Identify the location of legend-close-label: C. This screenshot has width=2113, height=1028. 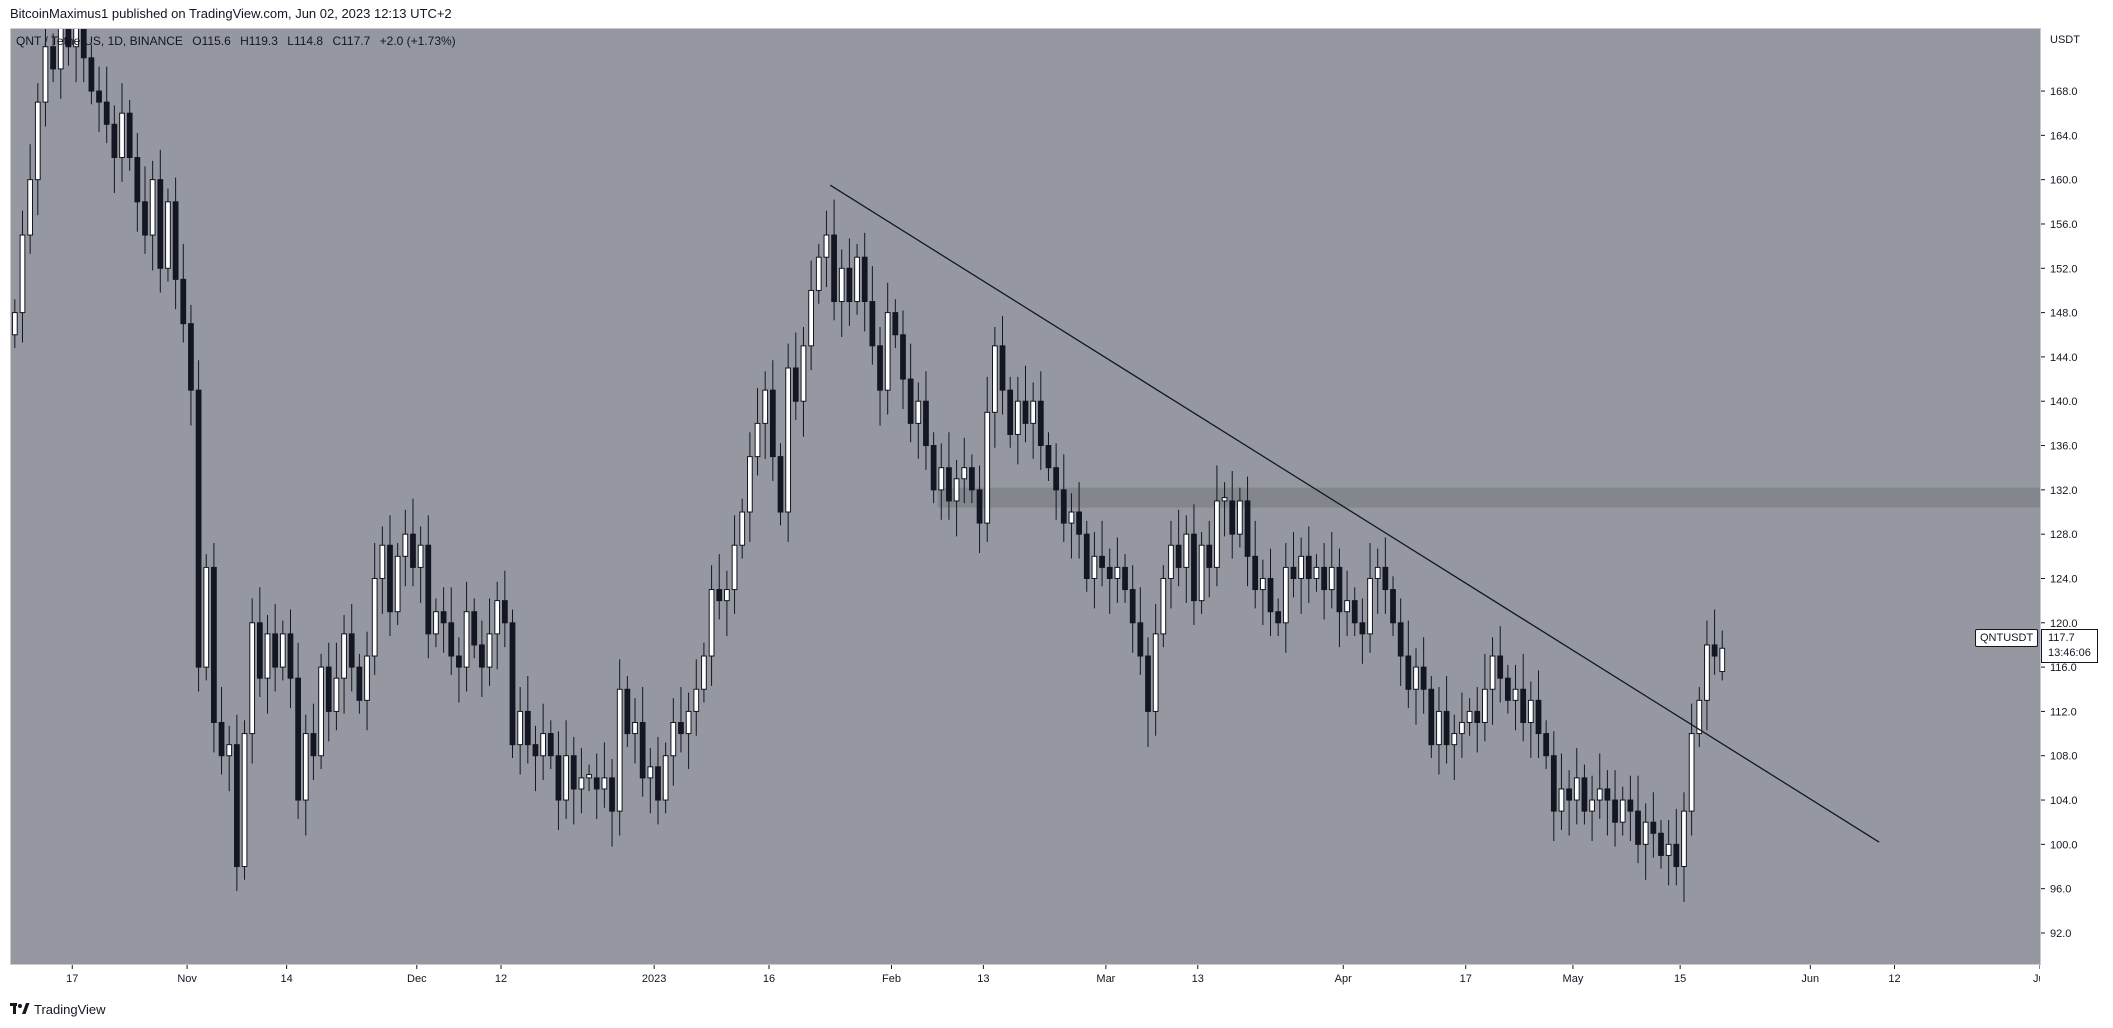
(337, 41).